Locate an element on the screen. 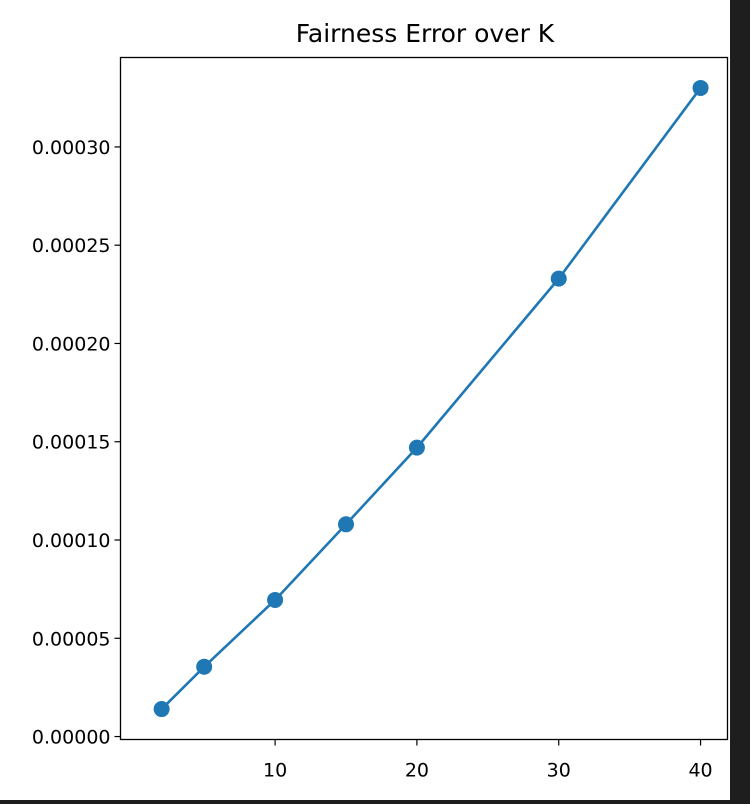 Image resolution: width=750 pixels, height=804 pixels. y-tick-label: 0.00025 is located at coordinates (71, 246).